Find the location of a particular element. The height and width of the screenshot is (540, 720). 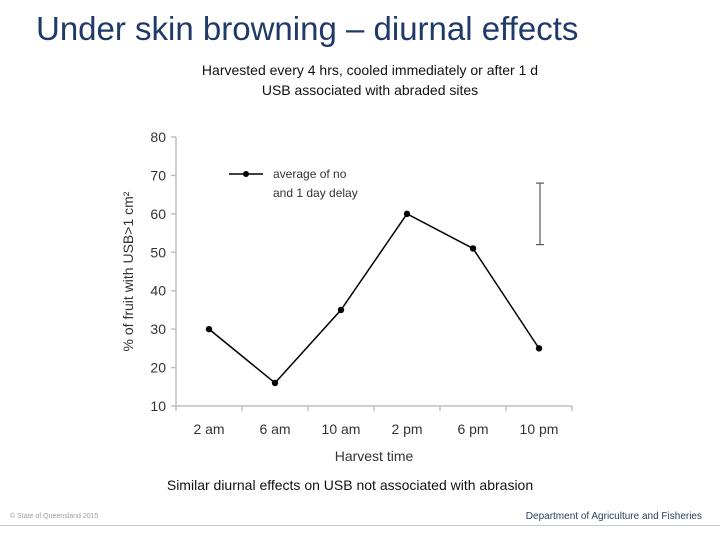

y-tick-label: 40 is located at coordinates (158, 291).